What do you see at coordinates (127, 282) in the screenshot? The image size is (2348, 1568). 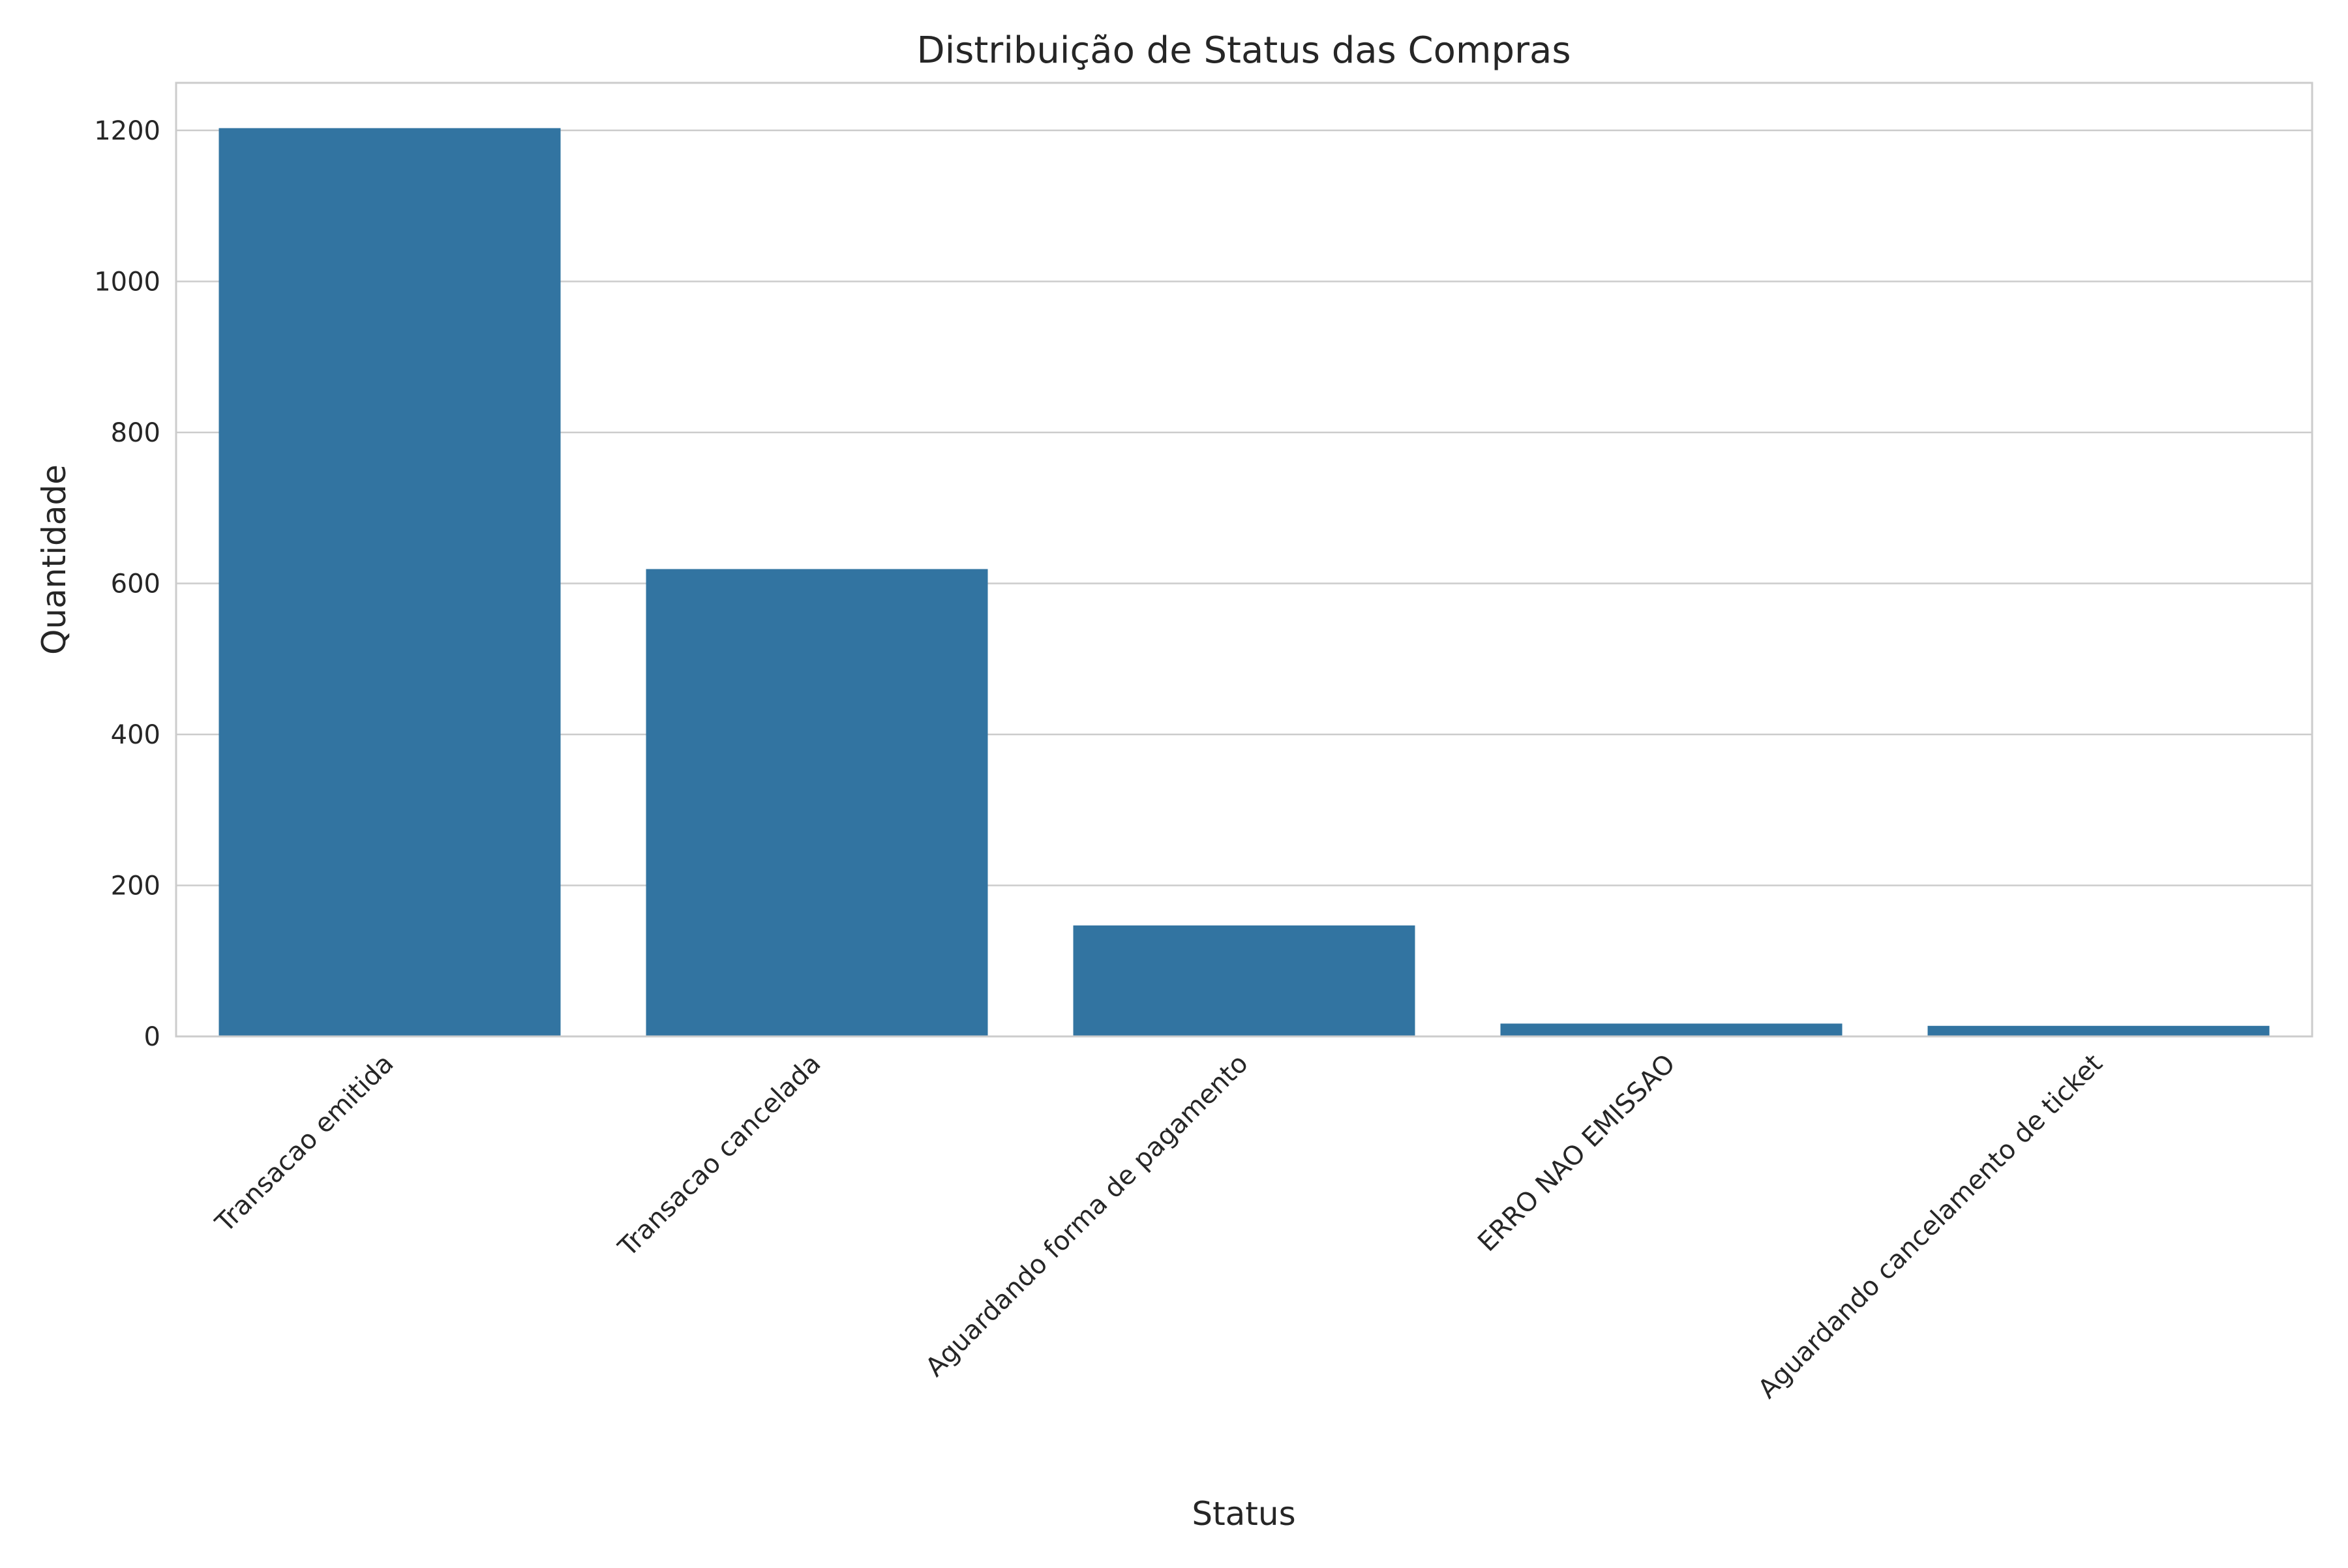 I see `y-tick-label: 1000` at bounding box center [127, 282].